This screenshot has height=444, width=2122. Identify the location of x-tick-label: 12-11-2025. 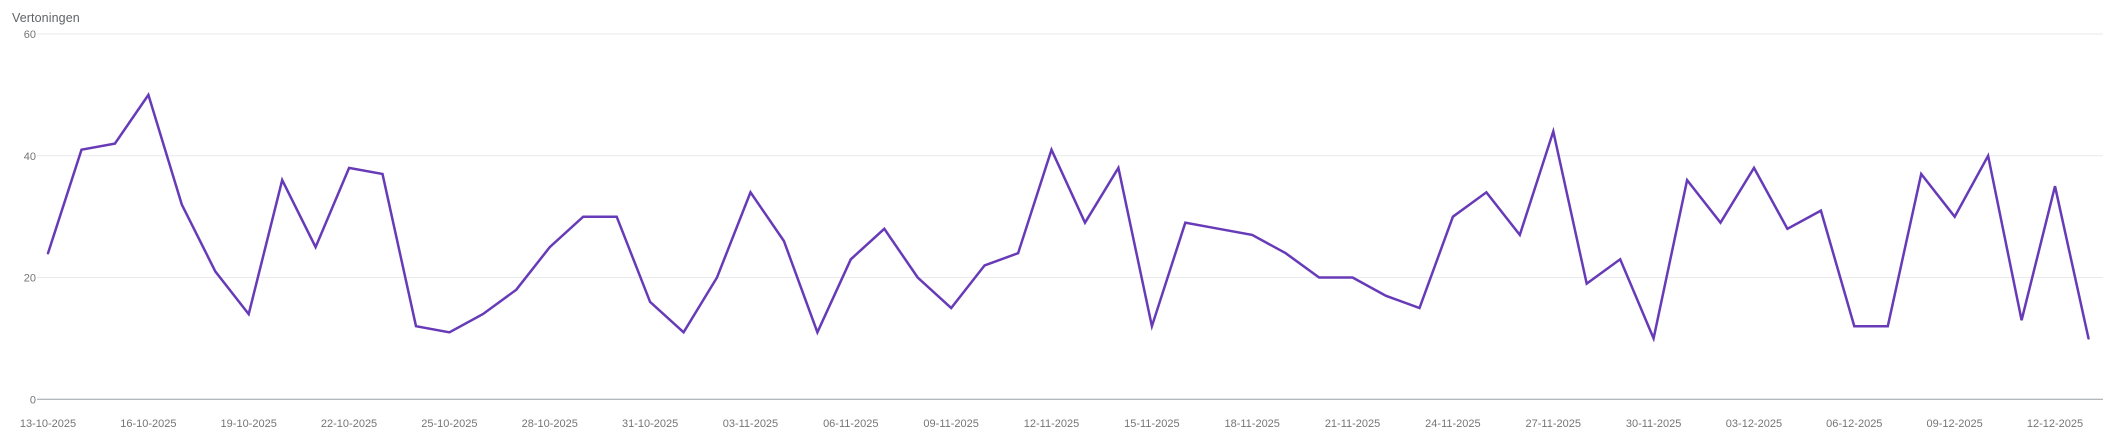
(1051, 424).